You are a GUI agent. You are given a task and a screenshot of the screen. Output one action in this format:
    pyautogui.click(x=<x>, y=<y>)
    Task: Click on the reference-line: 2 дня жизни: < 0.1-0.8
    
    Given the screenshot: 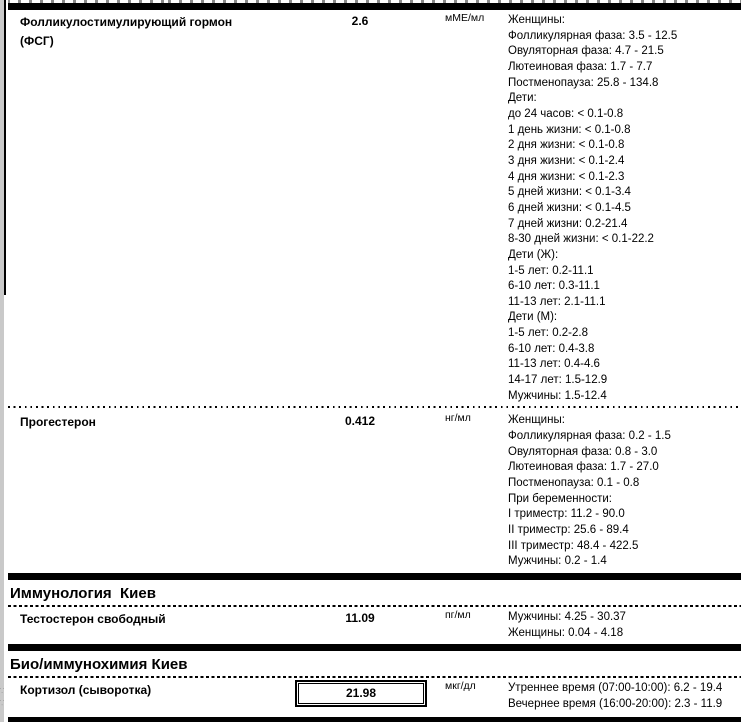 What is the action you would take?
    pyautogui.click(x=566, y=145)
    